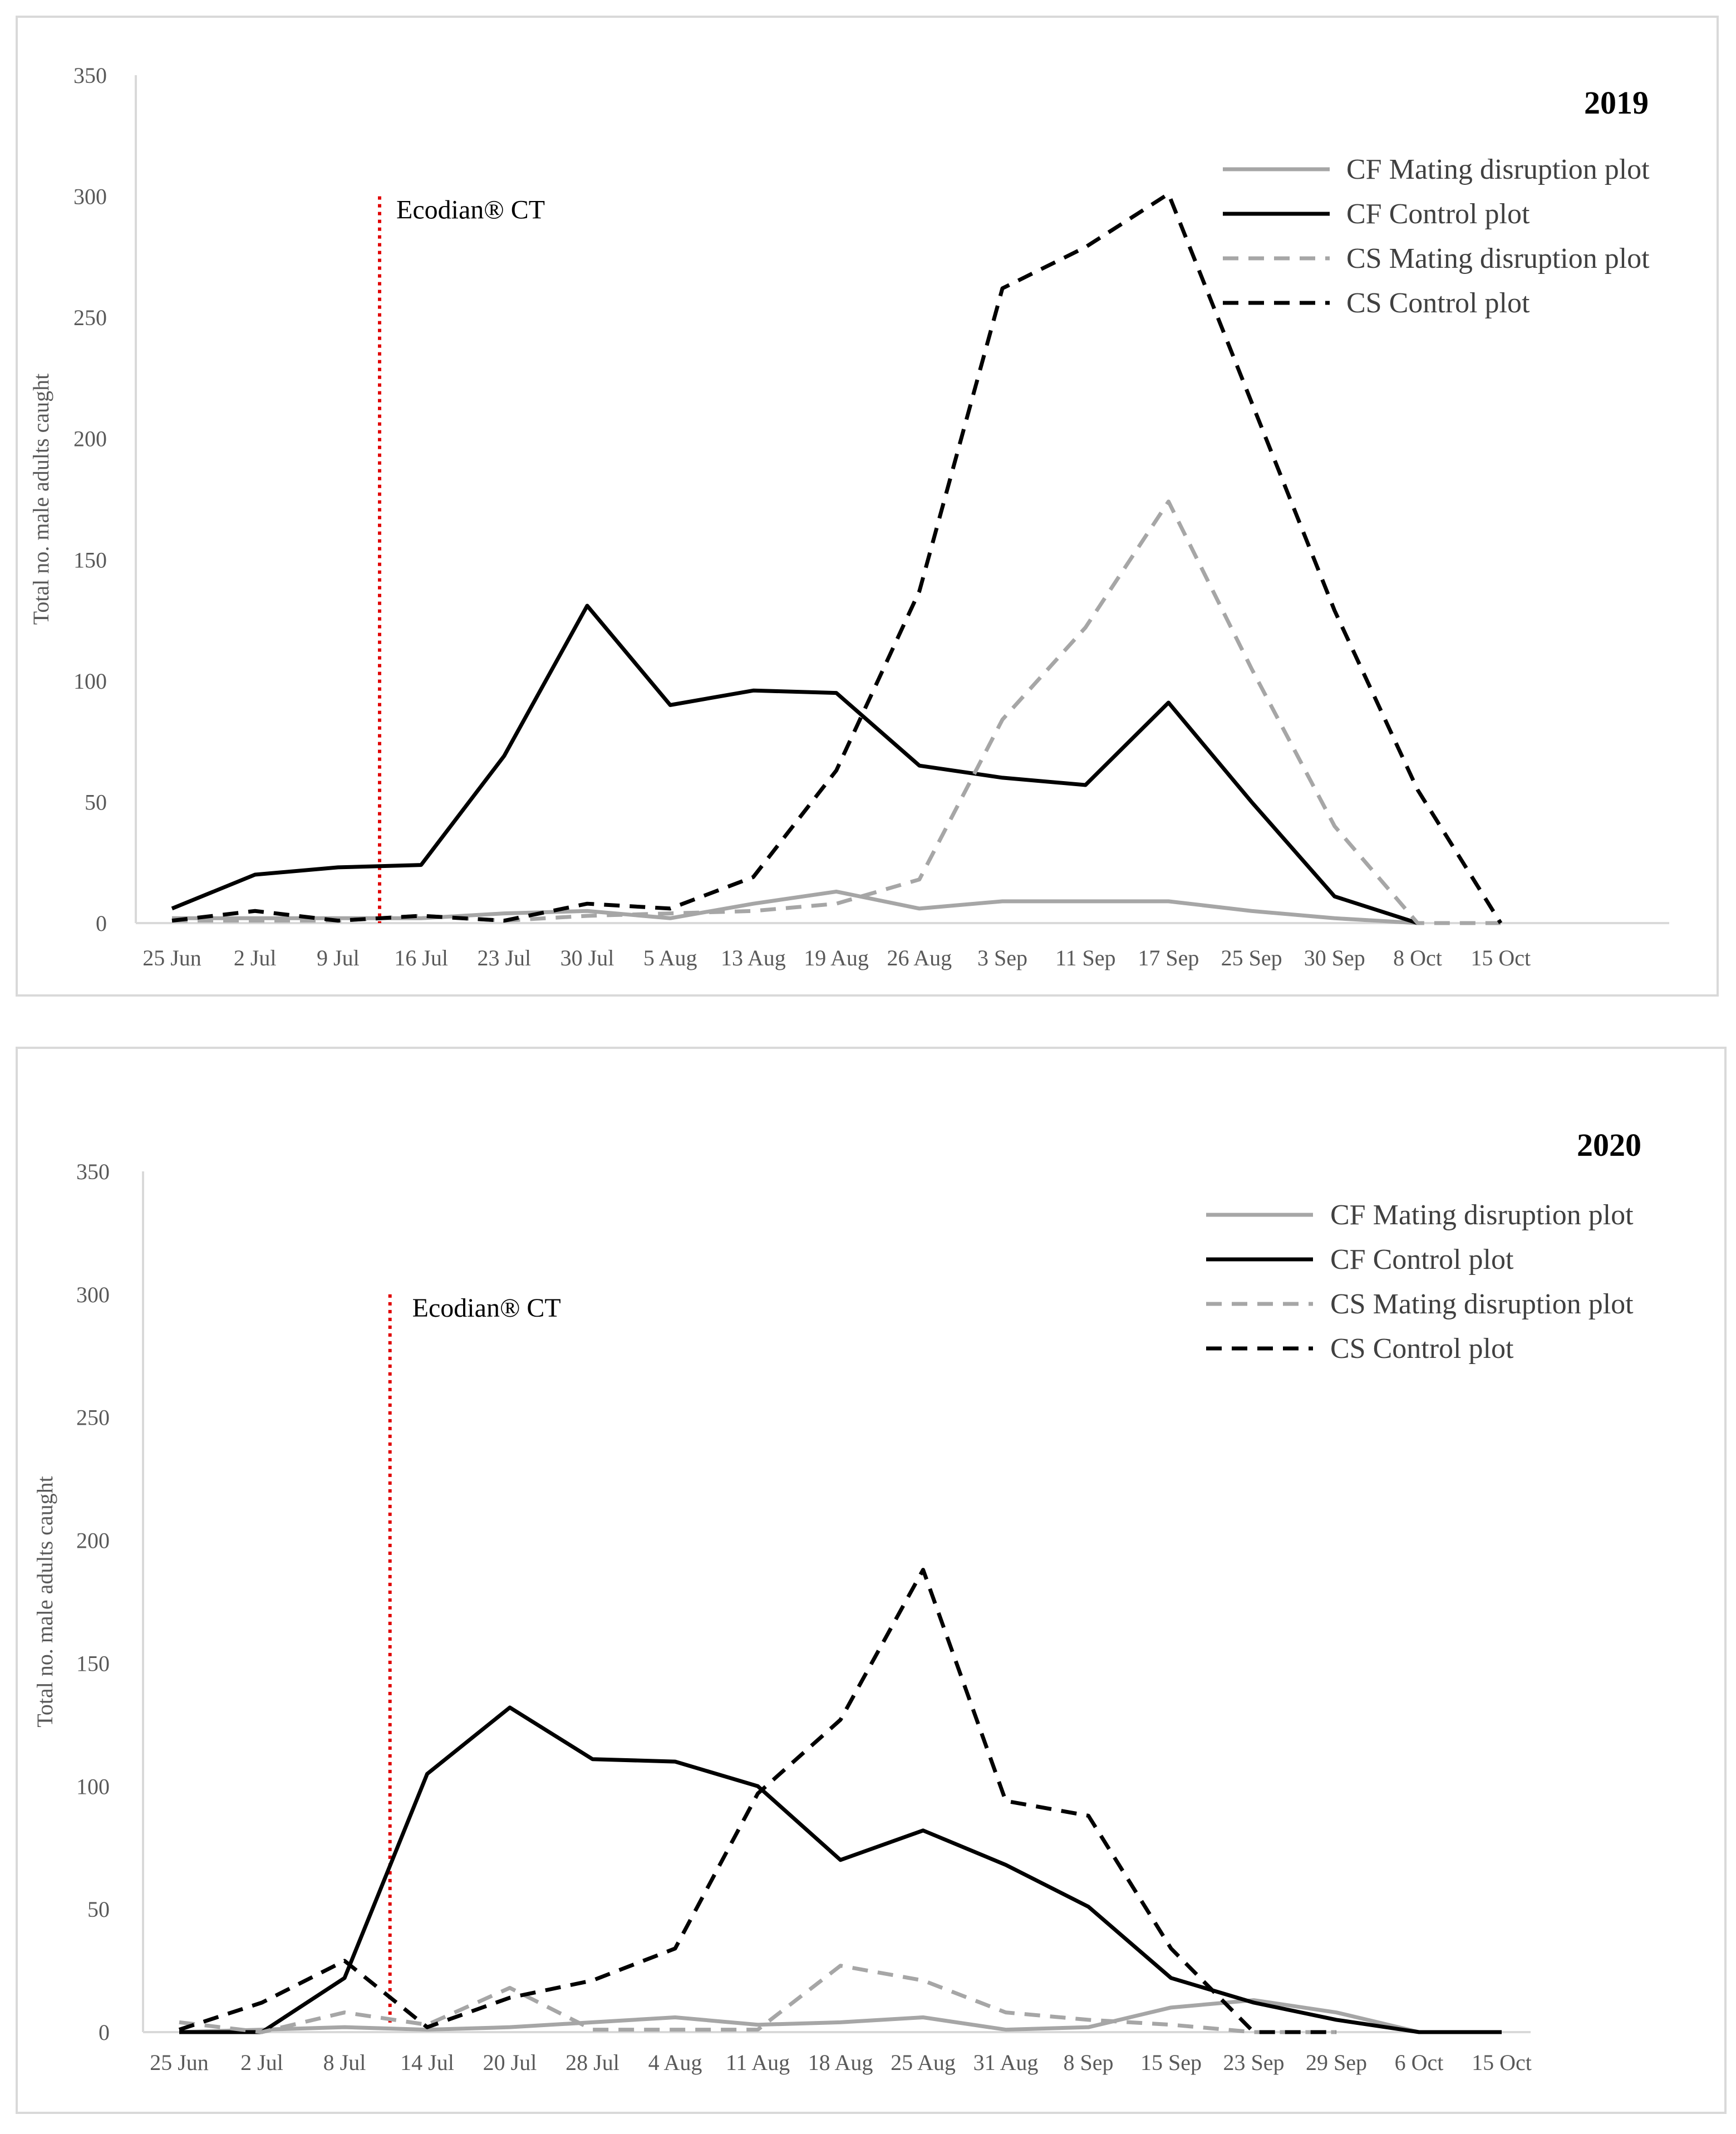  What do you see at coordinates (344, 2062) in the screenshot?
I see `x-tick-label: 8 Jul` at bounding box center [344, 2062].